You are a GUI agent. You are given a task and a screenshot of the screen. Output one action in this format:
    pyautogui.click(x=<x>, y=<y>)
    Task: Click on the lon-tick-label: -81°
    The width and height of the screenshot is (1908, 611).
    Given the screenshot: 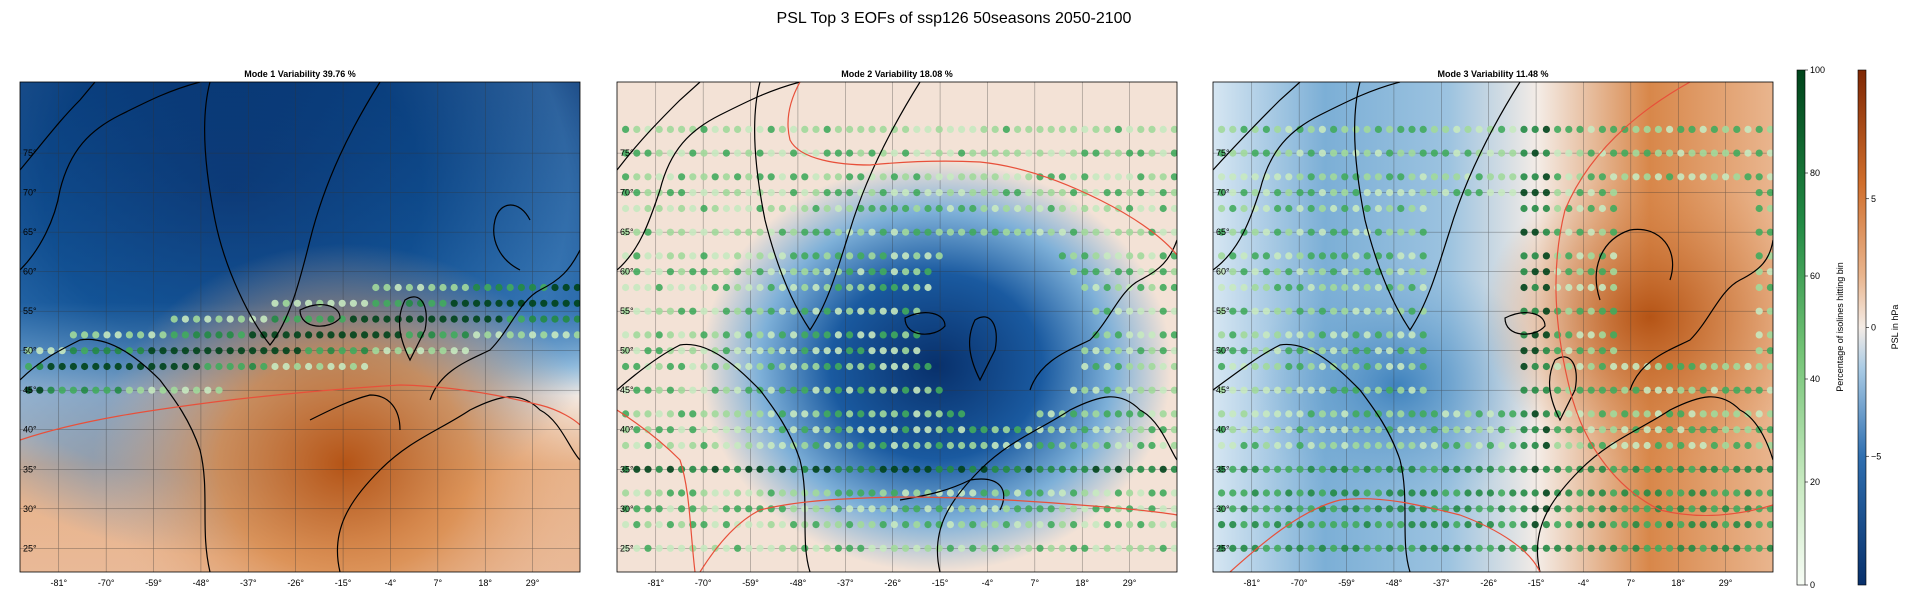 What is the action you would take?
    pyautogui.click(x=655, y=583)
    